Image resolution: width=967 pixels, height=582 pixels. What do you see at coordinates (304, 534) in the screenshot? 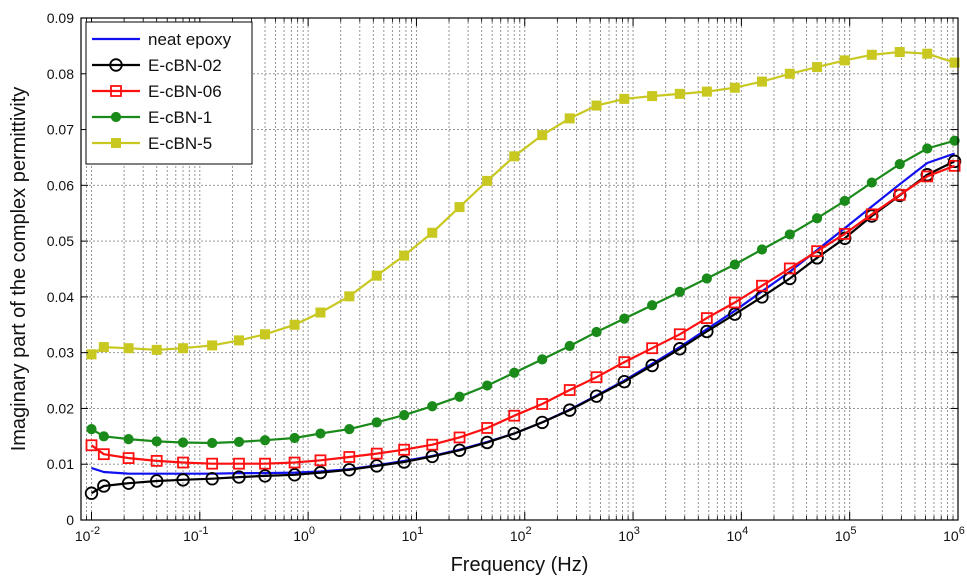
I see `x-tick-label: 10⁰` at bounding box center [304, 534].